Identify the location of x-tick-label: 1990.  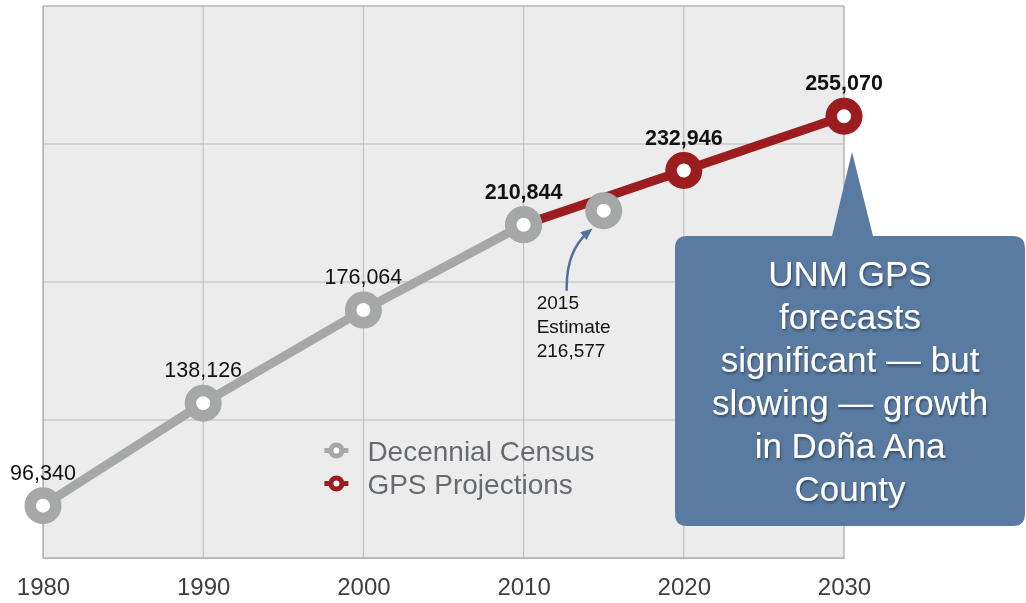
(204, 587).